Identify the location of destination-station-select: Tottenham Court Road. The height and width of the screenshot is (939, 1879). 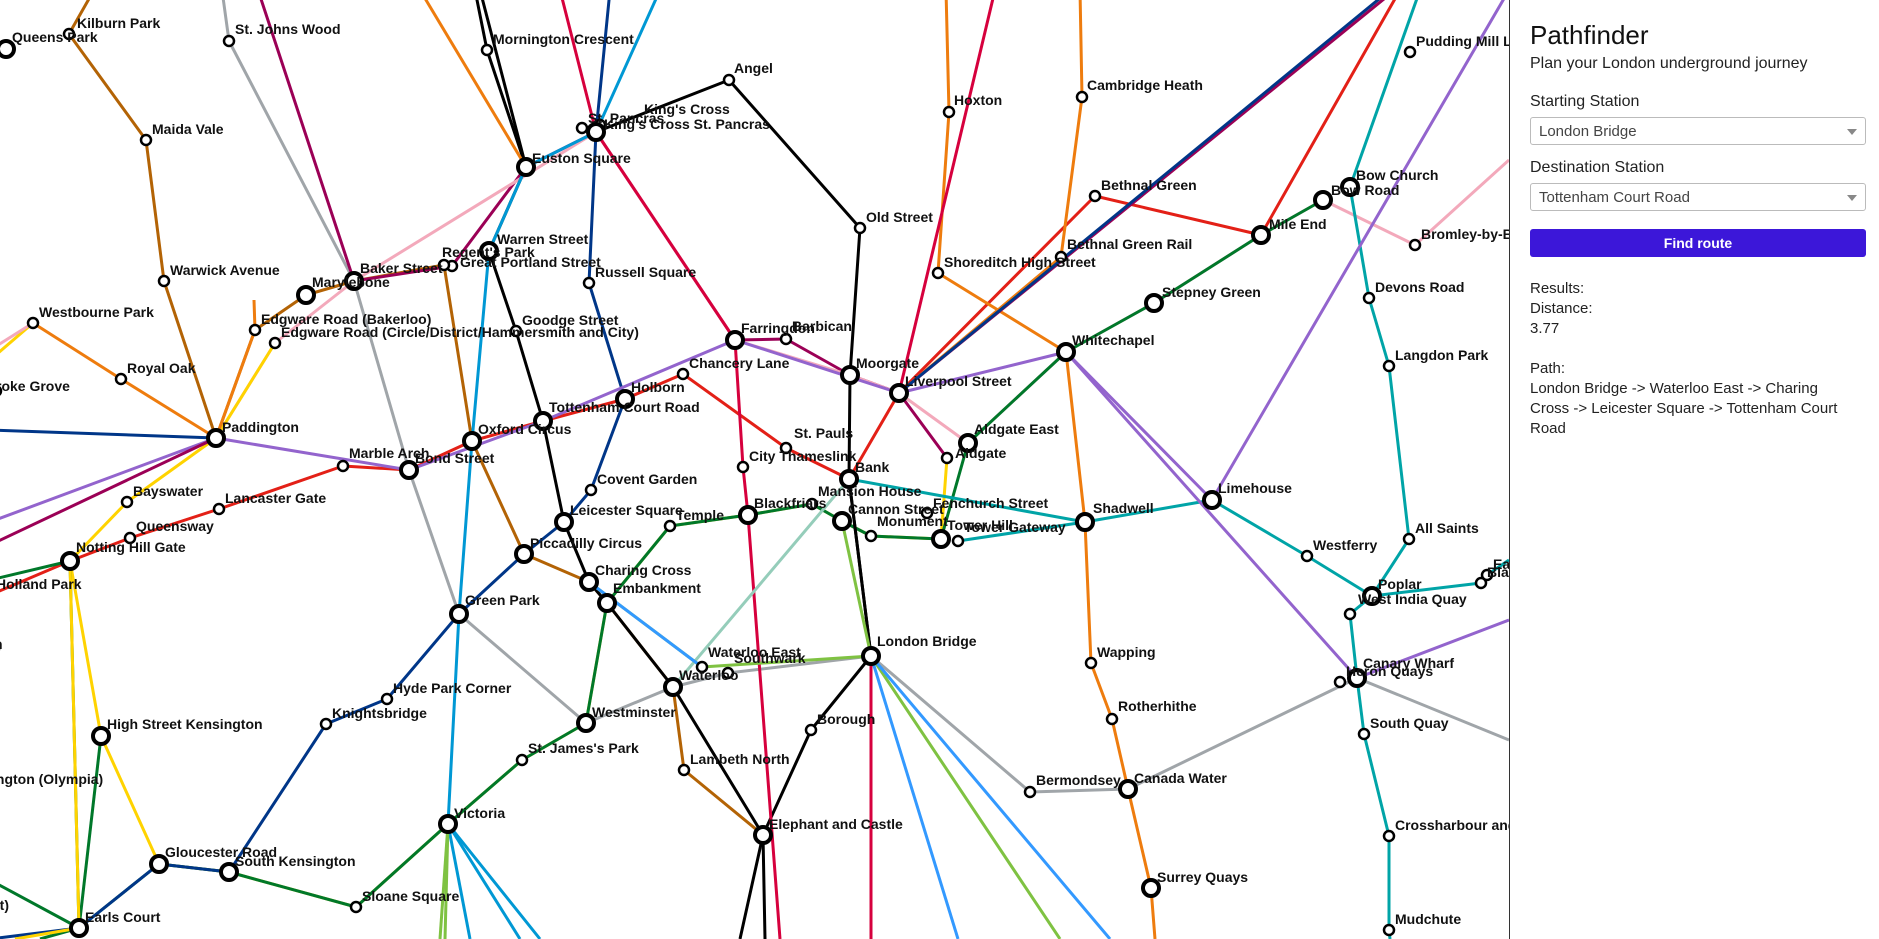
(1698, 197).